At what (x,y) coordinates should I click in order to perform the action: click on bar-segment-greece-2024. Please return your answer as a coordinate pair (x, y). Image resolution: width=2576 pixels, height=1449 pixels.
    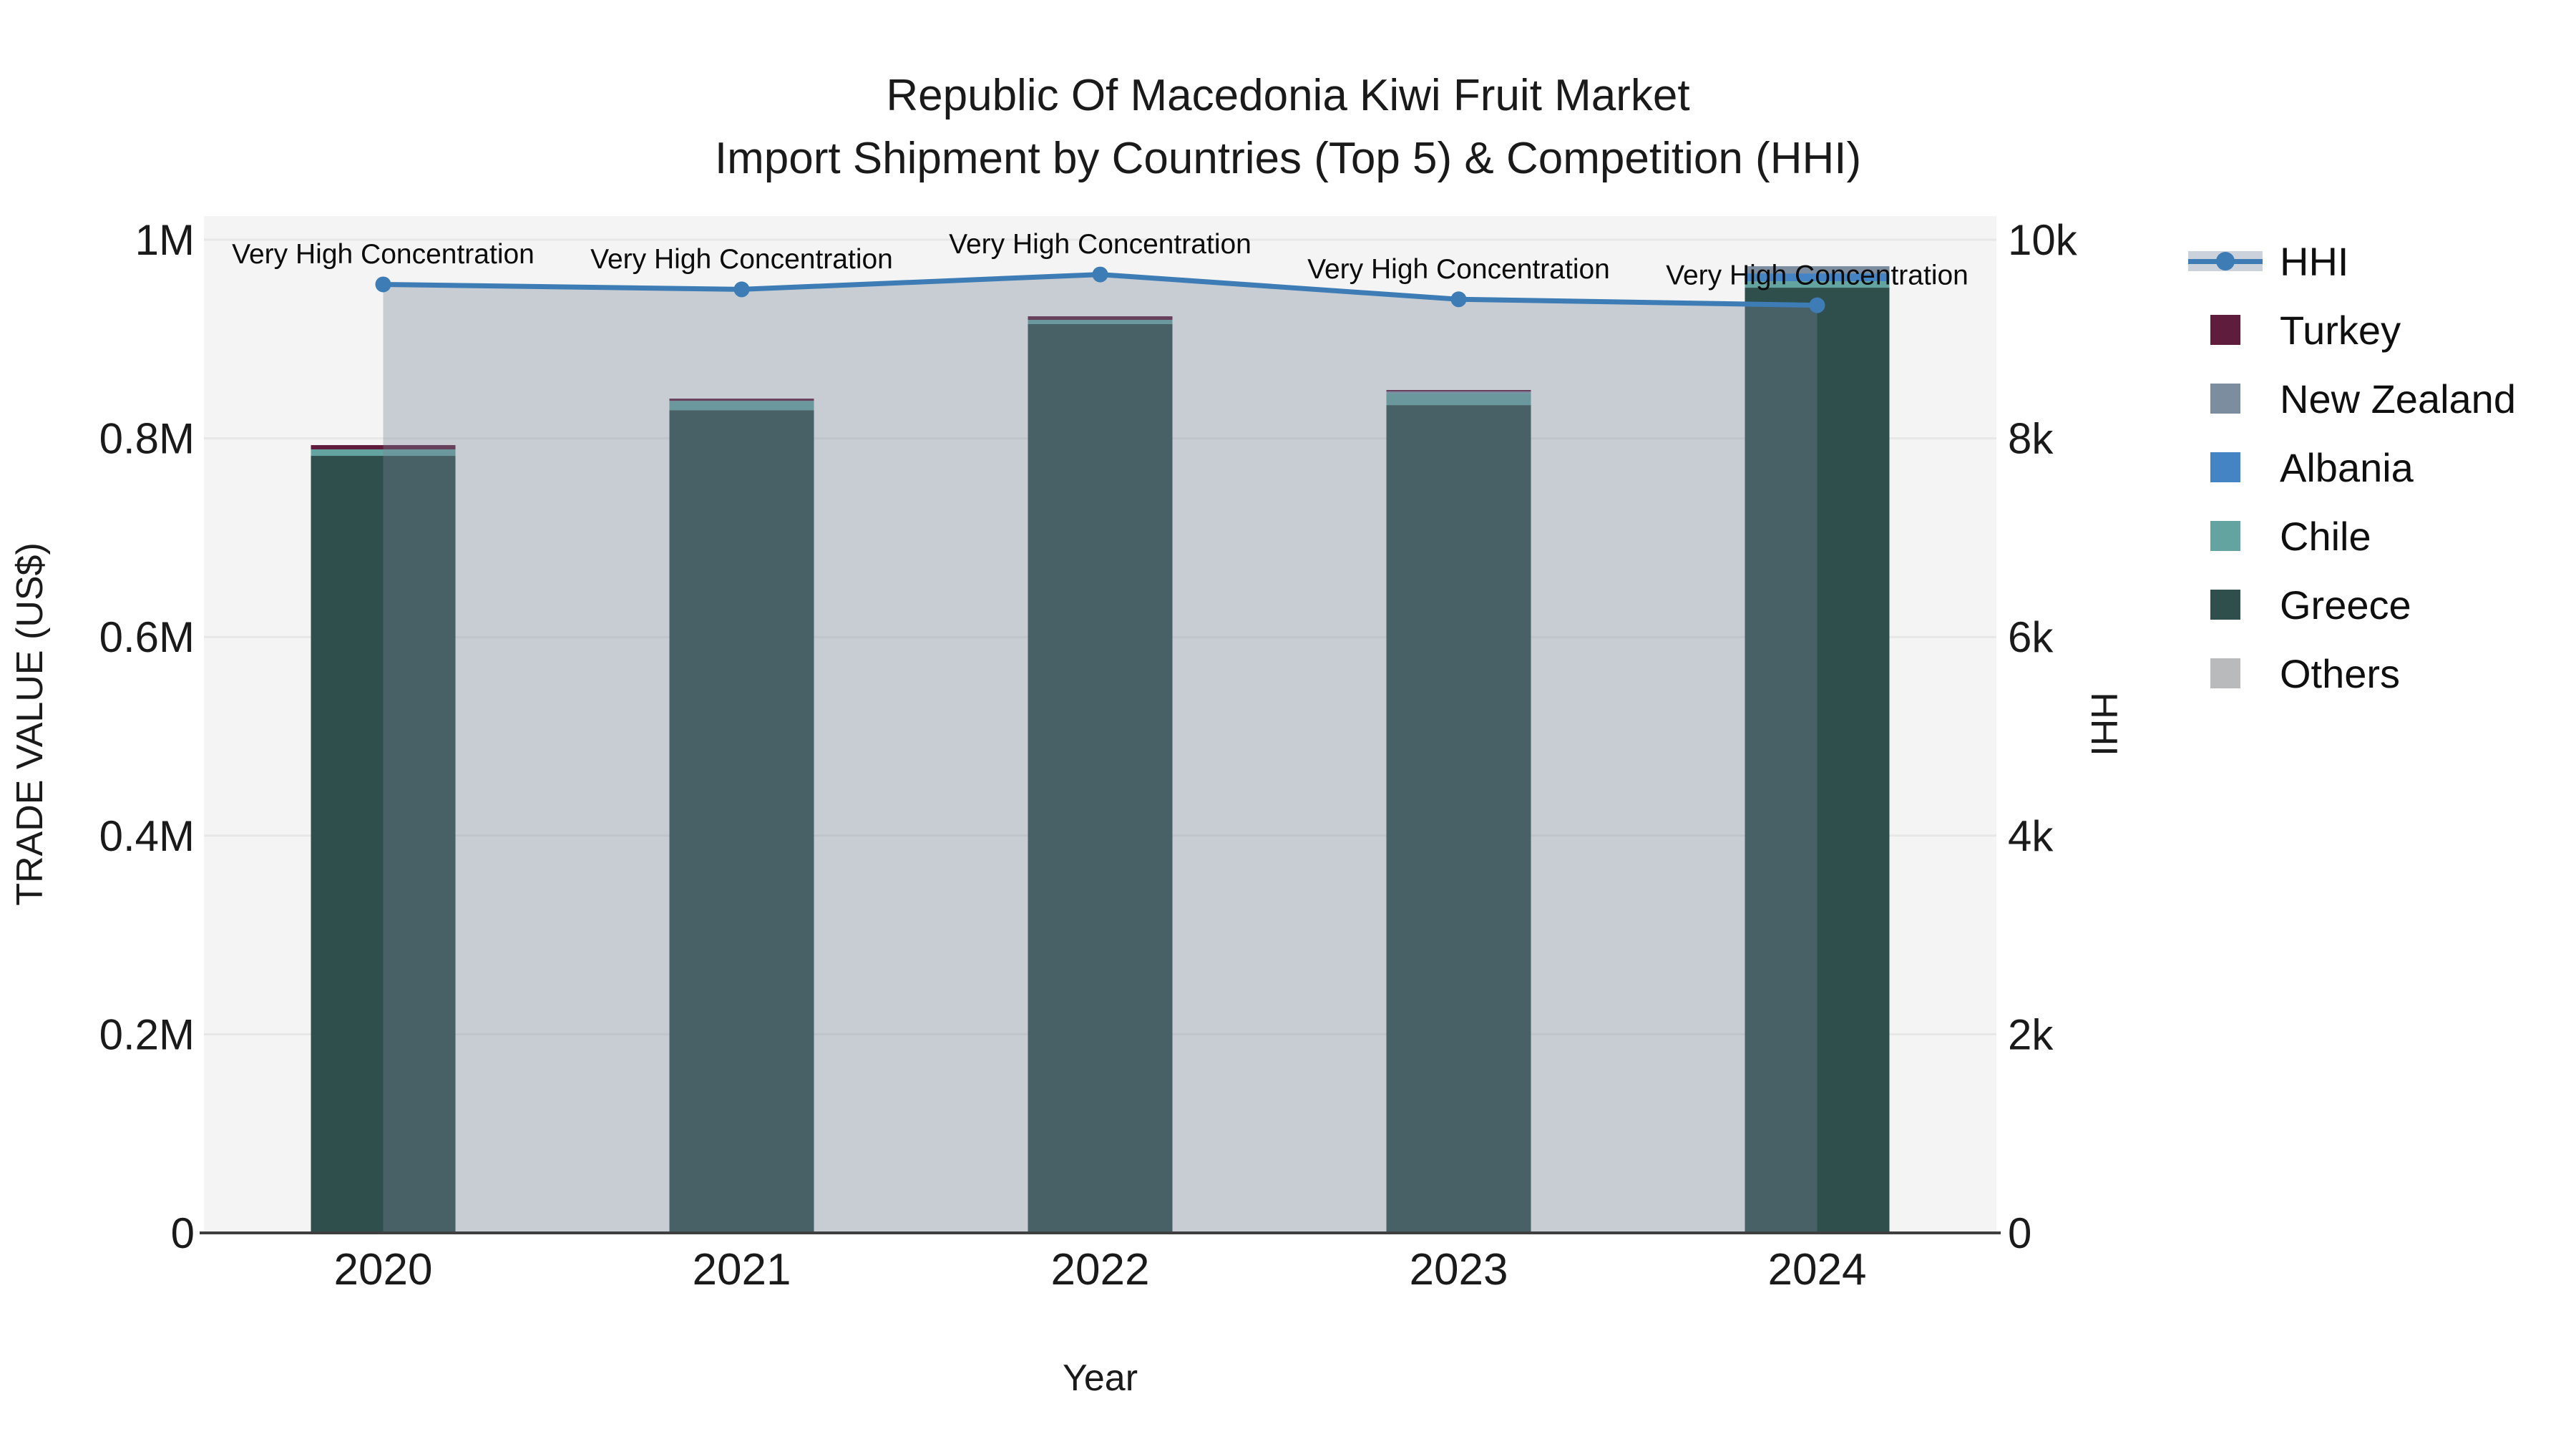
    Looking at the image, I should click on (1817, 760).